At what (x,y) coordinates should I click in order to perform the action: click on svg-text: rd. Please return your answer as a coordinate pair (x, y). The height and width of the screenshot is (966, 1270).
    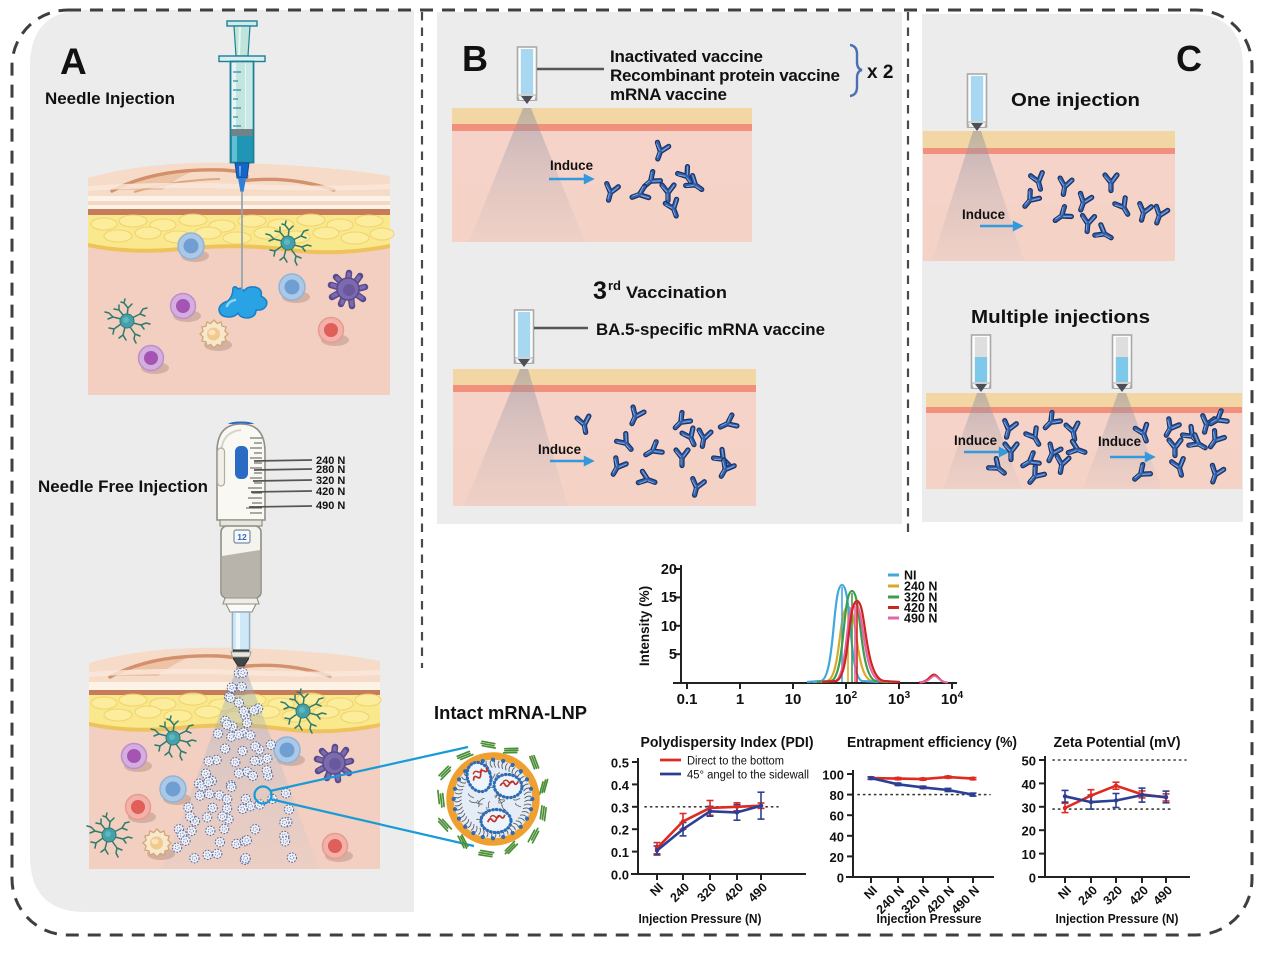
    Looking at the image, I should click on (614, 285).